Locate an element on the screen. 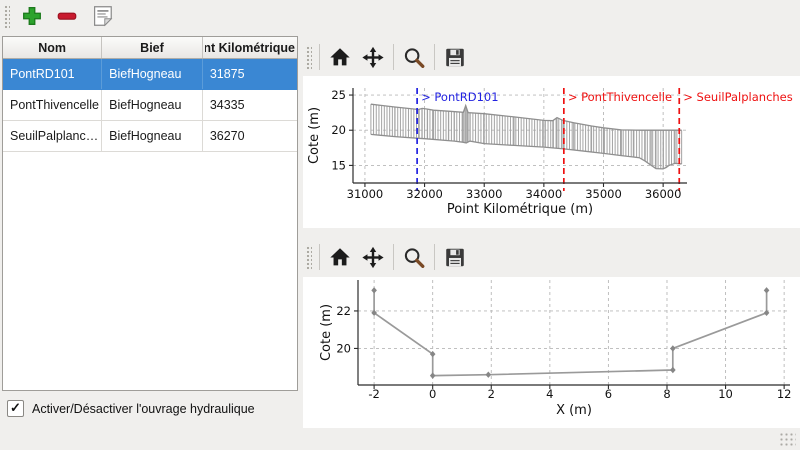 This screenshot has width=800, height=450. edit-notes-button is located at coordinates (102, 16).